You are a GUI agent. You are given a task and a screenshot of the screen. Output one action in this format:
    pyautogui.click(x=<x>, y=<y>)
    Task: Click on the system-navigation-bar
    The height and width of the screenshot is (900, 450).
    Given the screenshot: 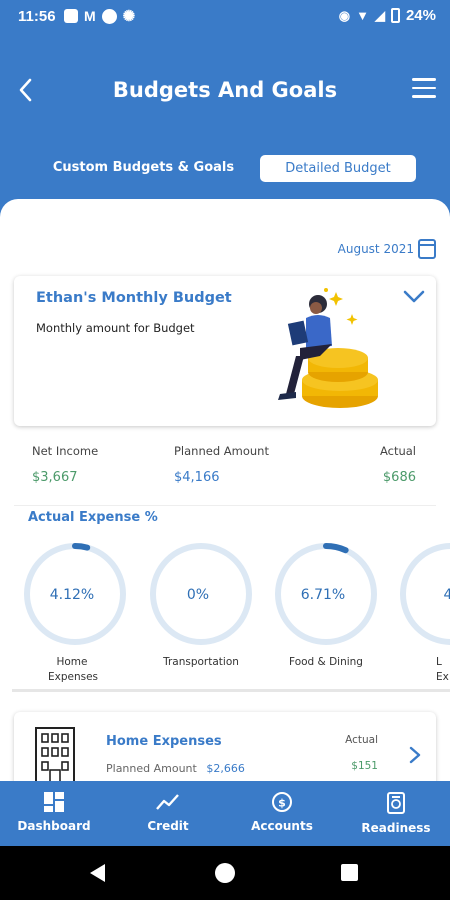 What is the action you would take?
    pyautogui.click(x=225, y=873)
    